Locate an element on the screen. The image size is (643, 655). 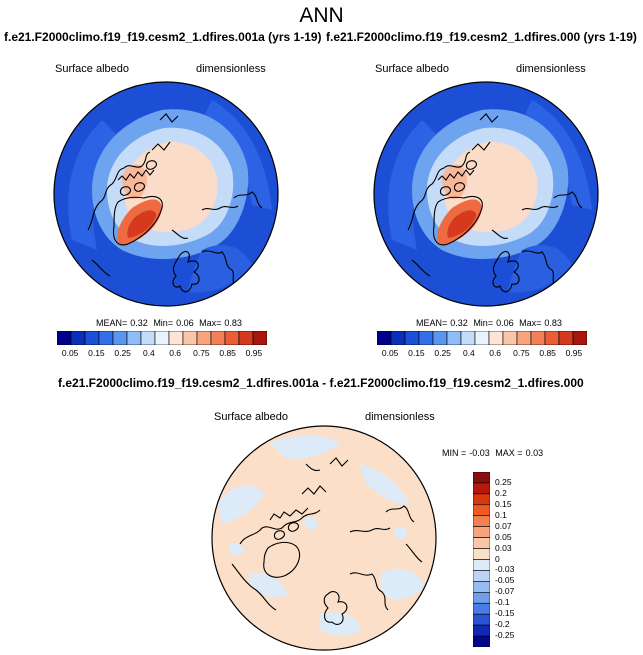
panel-1-polar-map is located at coordinates (166, 194).